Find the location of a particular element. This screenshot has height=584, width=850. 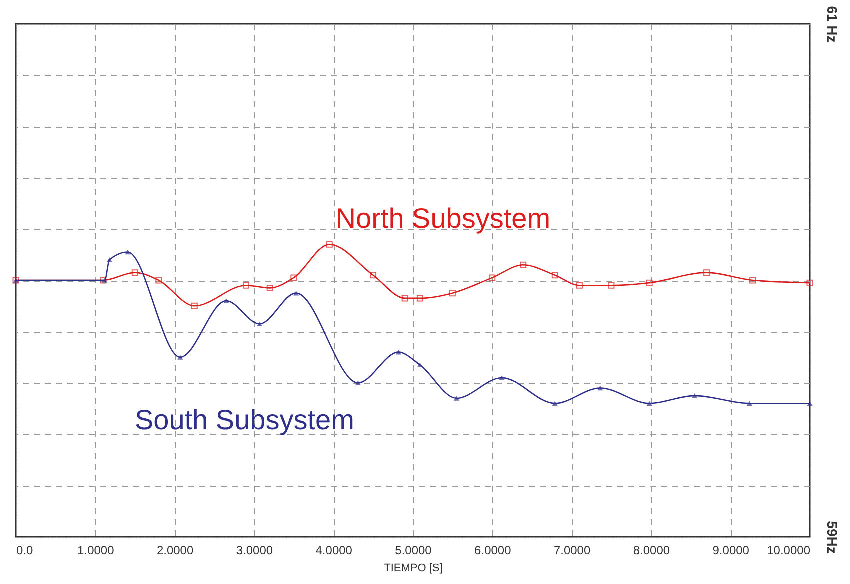

x-tick-label: 6.0000 is located at coordinates (493, 551).